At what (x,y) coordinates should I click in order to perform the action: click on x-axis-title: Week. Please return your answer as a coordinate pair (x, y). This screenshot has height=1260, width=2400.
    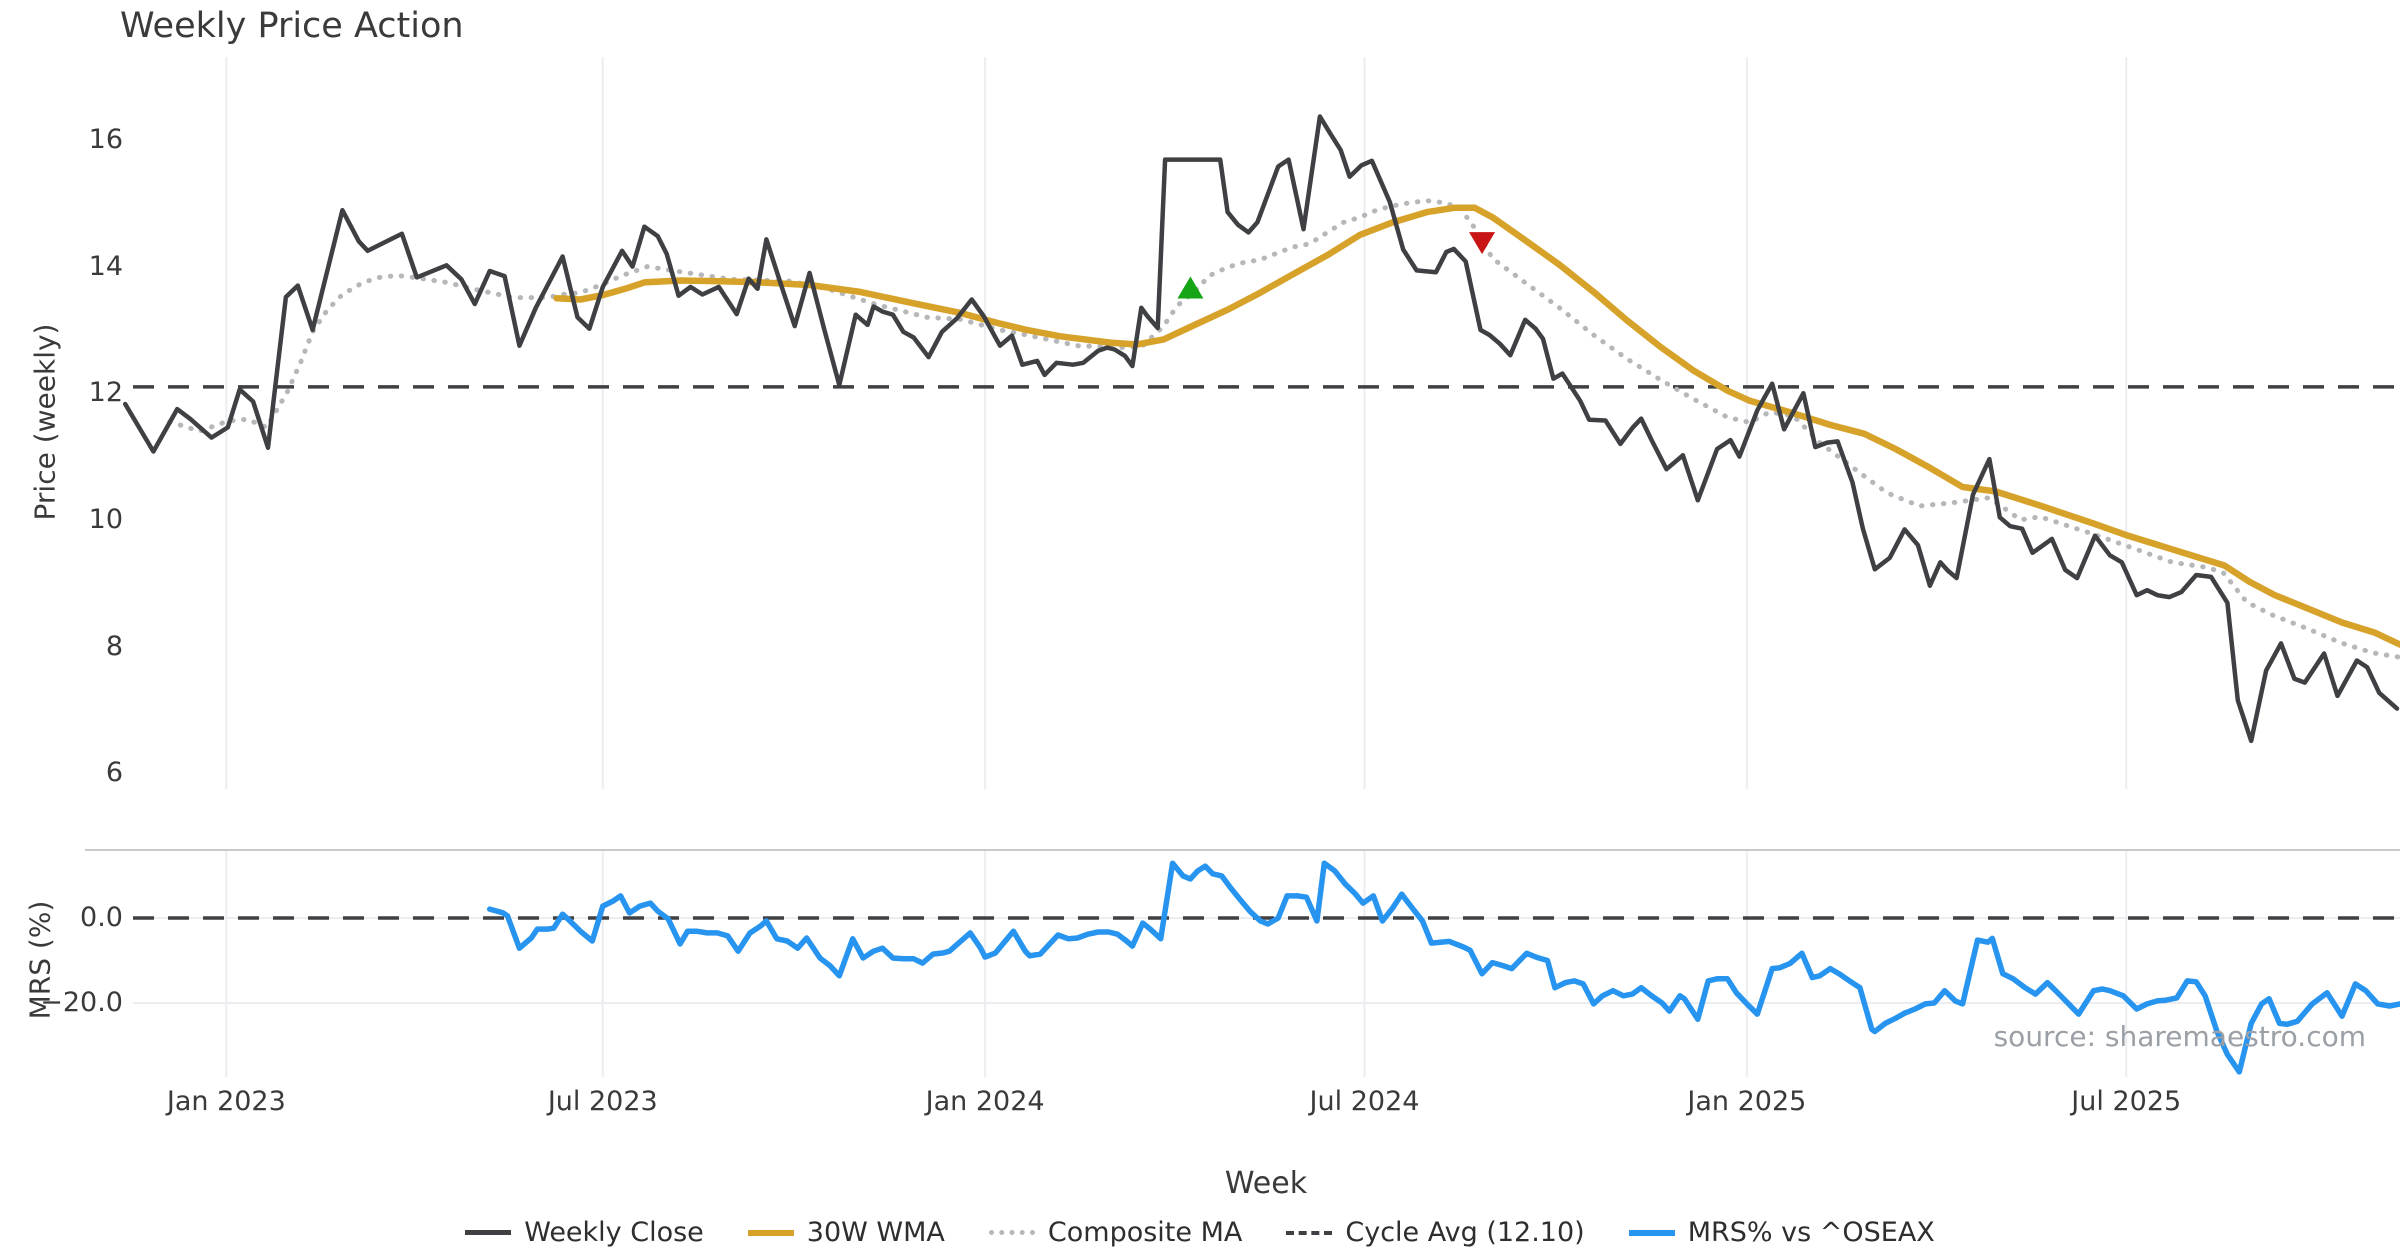
    Looking at the image, I should click on (1266, 1183).